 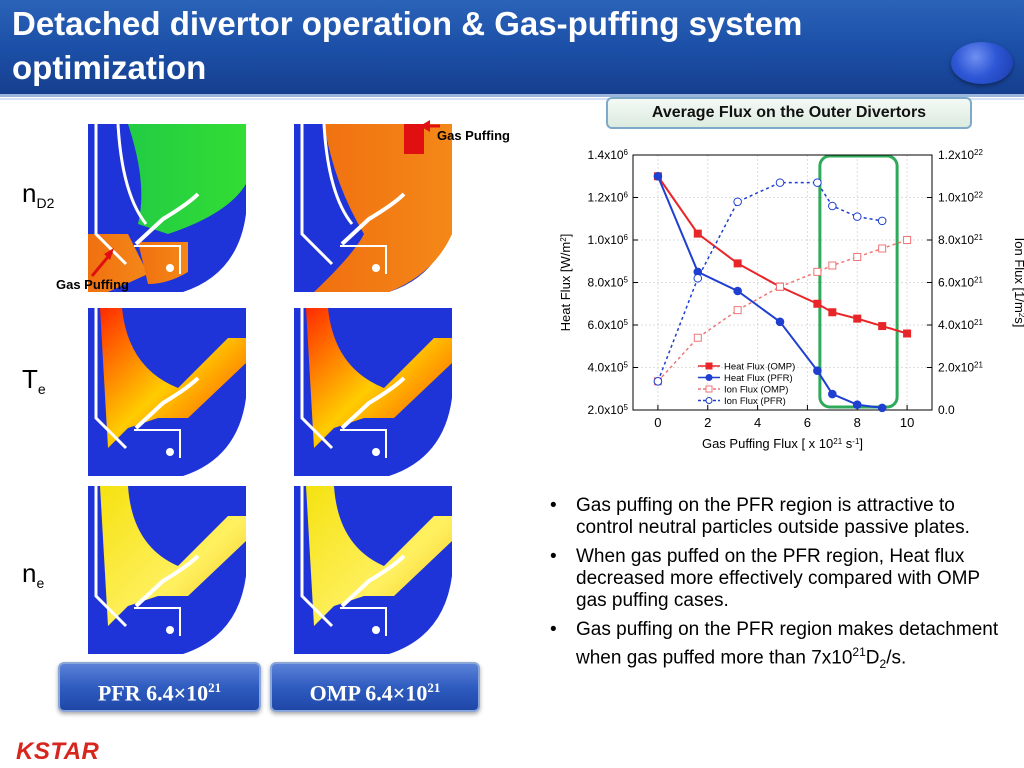 What do you see at coordinates (34, 381) in the screenshot?
I see `row-label-te: Te` at bounding box center [34, 381].